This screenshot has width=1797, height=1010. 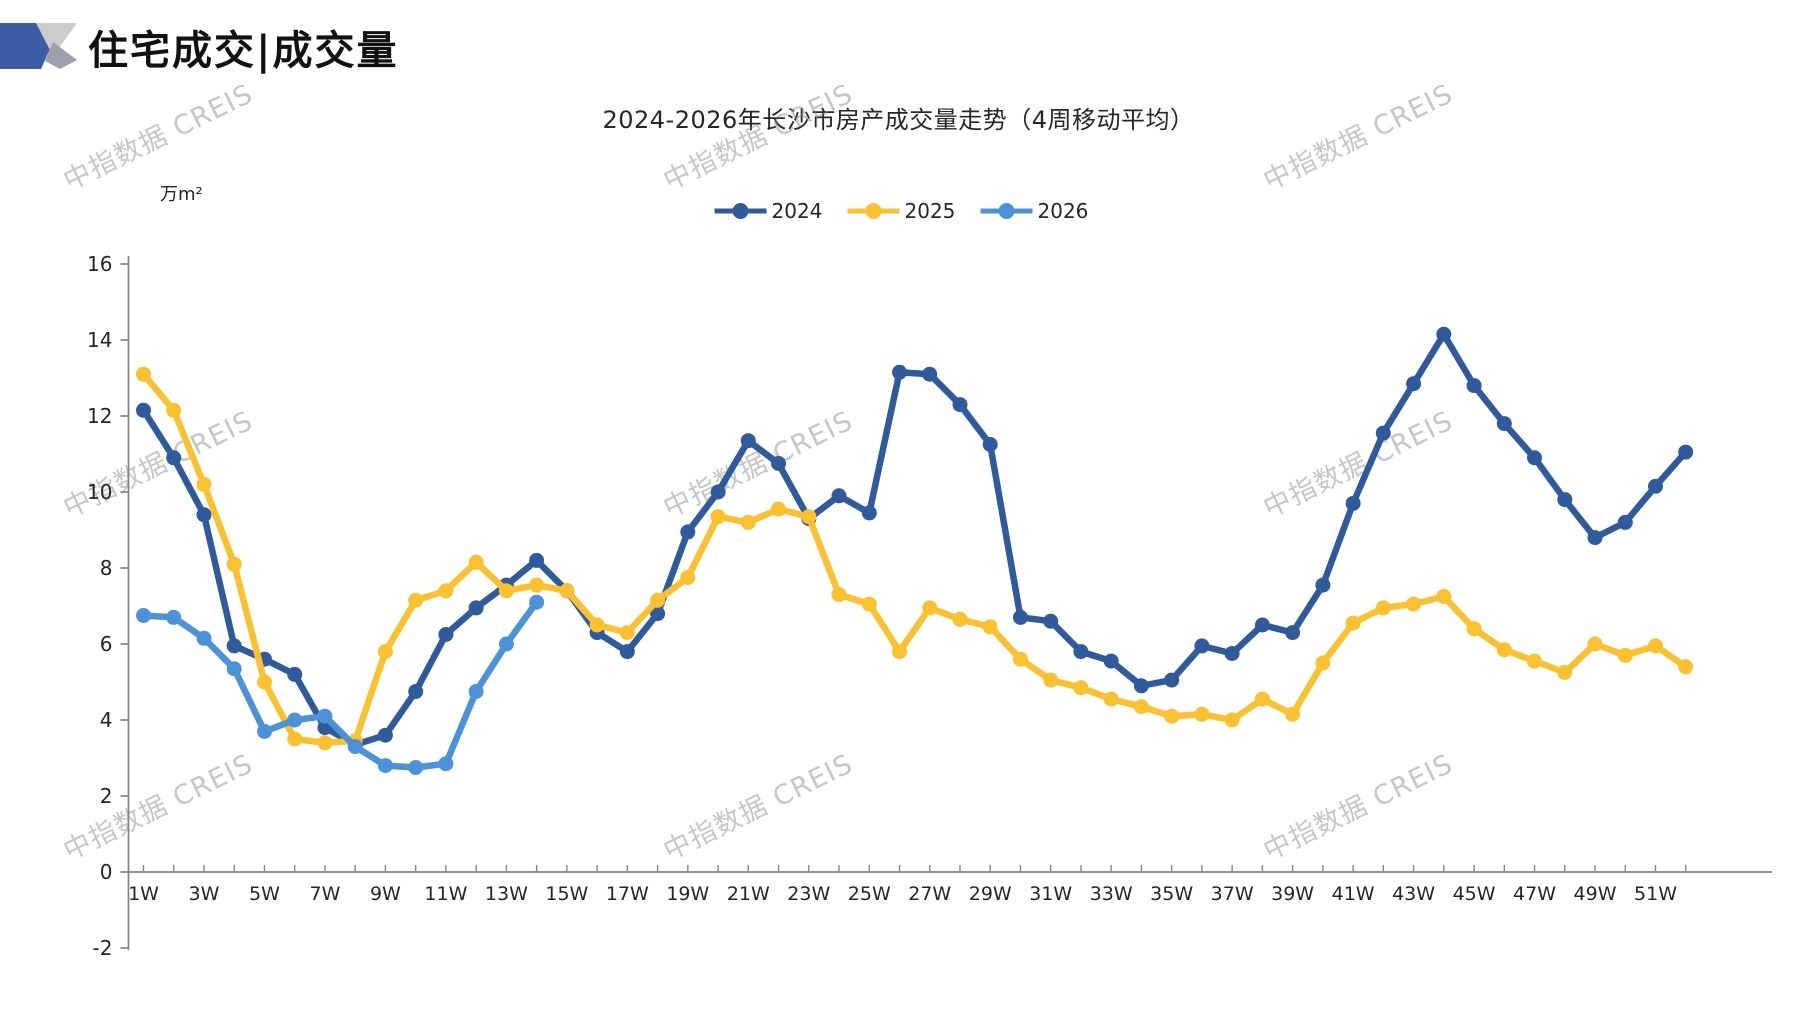 What do you see at coordinates (960, 619) in the screenshot?
I see `data-point-2025-w28` at bounding box center [960, 619].